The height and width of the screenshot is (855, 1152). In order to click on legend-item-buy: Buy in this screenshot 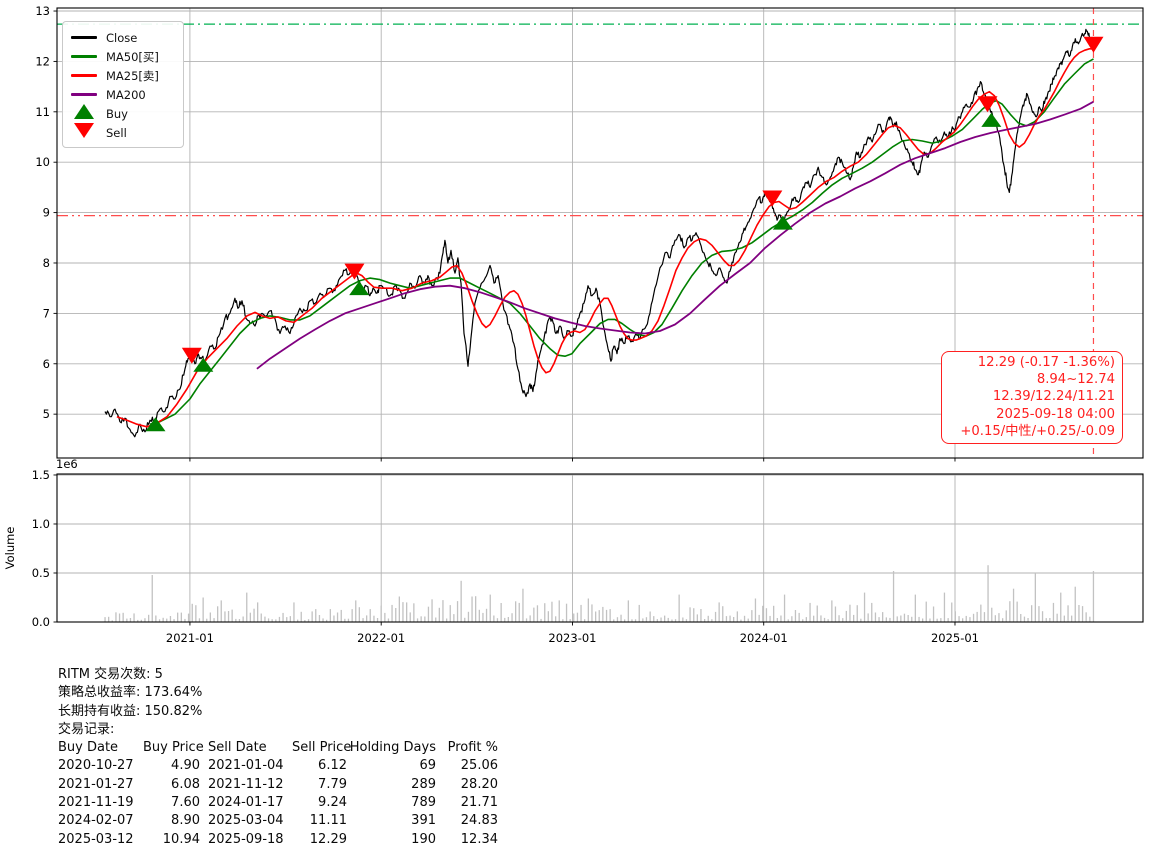, I will do `click(123, 113)`.